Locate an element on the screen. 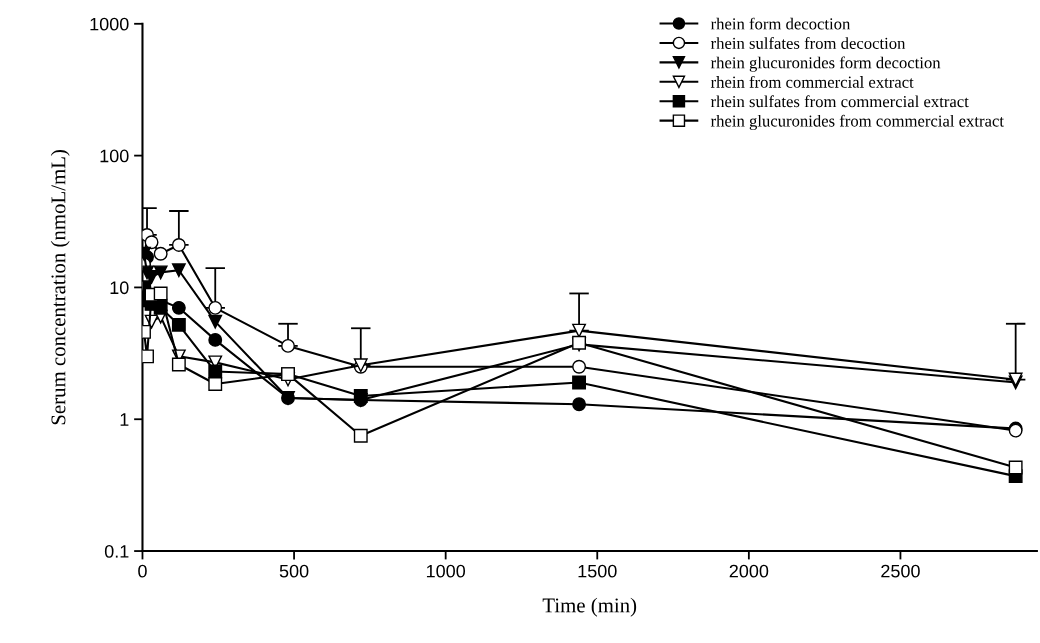 This screenshot has width=1040, height=643. x-tick-label: 2500 is located at coordinates (900, 571).